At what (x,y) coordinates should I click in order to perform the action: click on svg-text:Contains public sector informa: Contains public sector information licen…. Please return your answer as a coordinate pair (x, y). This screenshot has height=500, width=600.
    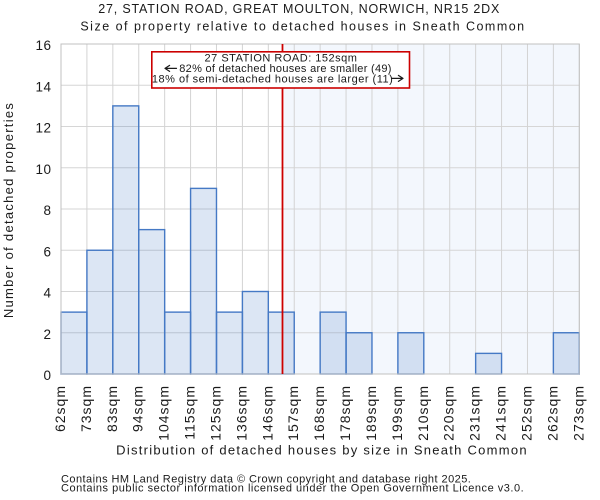
    Looking at the image, I should click on (292, 488).